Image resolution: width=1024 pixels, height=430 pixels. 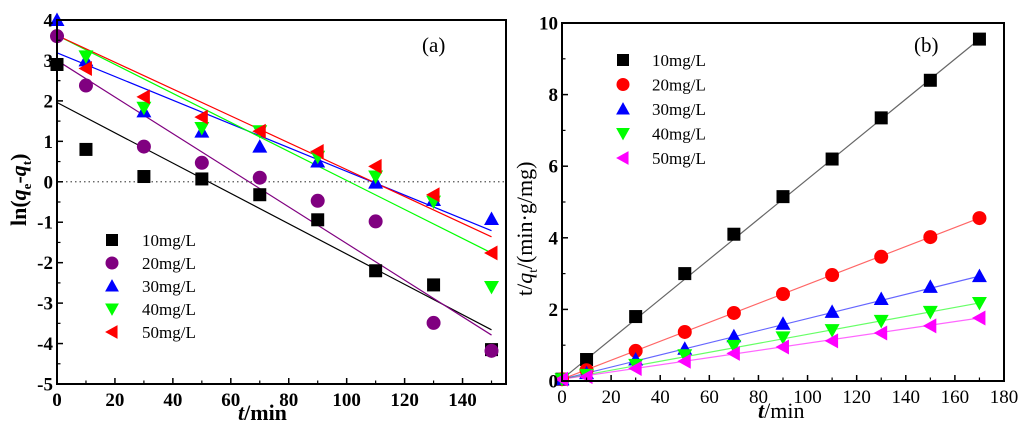 I want to click on panel-a-y-axis-title: ln(qe-qt), so click(x=20, y=190).